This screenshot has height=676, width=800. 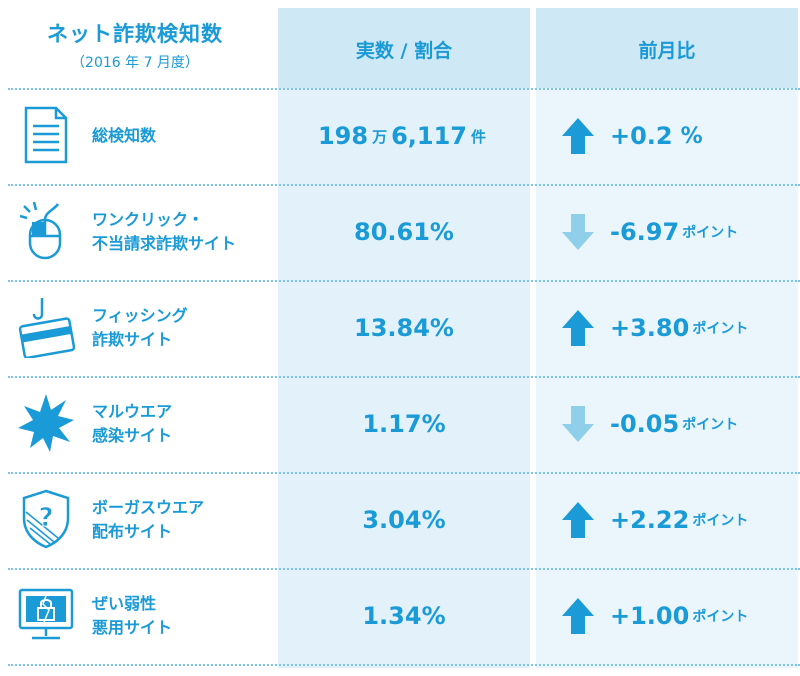 I want to click on row-change: +3.80 ポイント, so click(x=704, y=328).